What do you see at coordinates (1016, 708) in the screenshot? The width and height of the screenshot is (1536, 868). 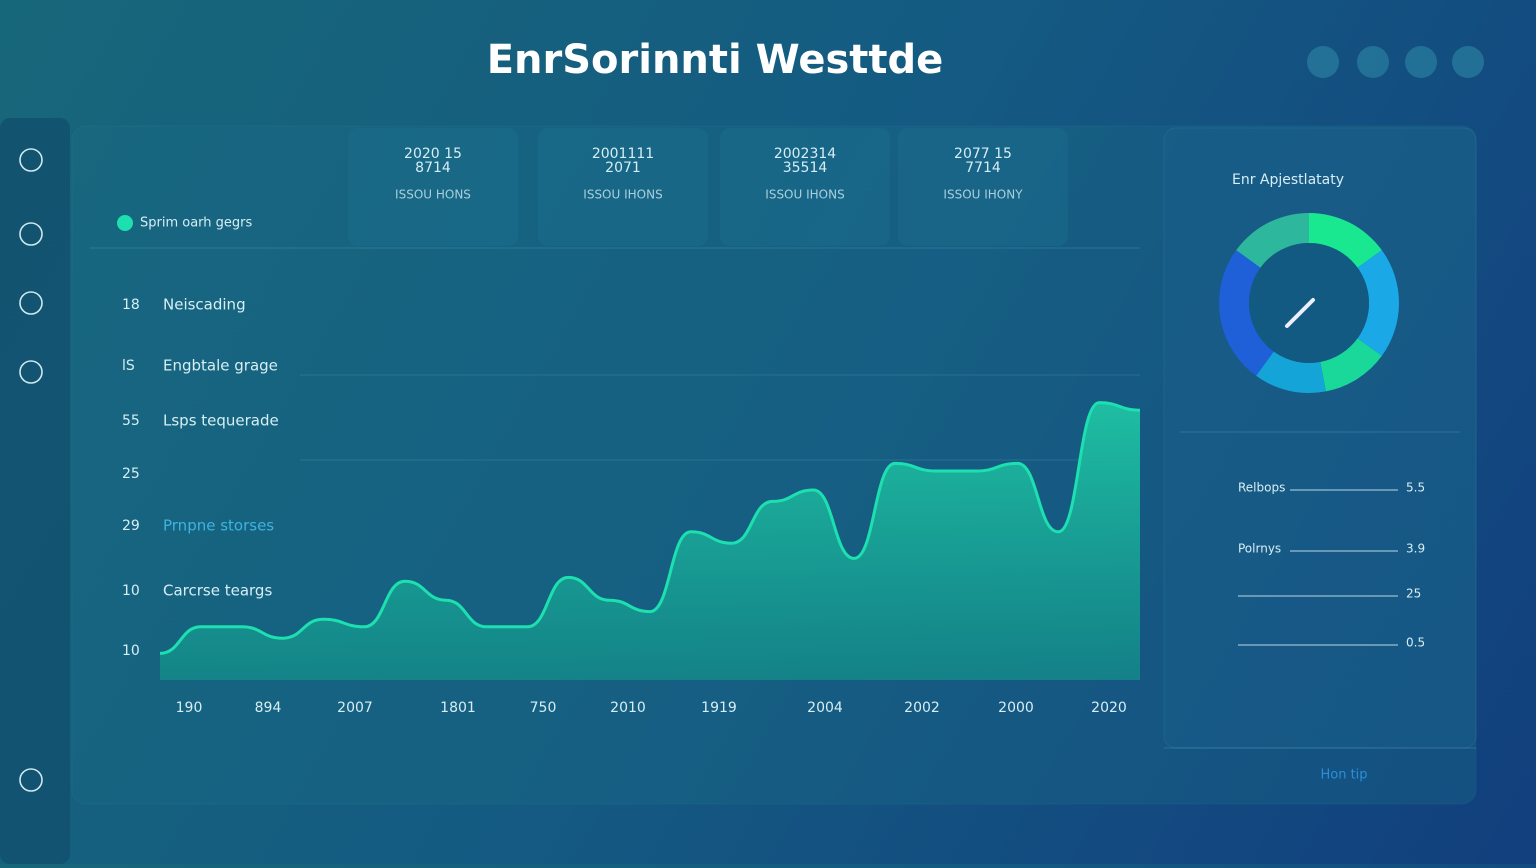 I see `x-tick-label: 2000` at bounding box center [1016, 708].